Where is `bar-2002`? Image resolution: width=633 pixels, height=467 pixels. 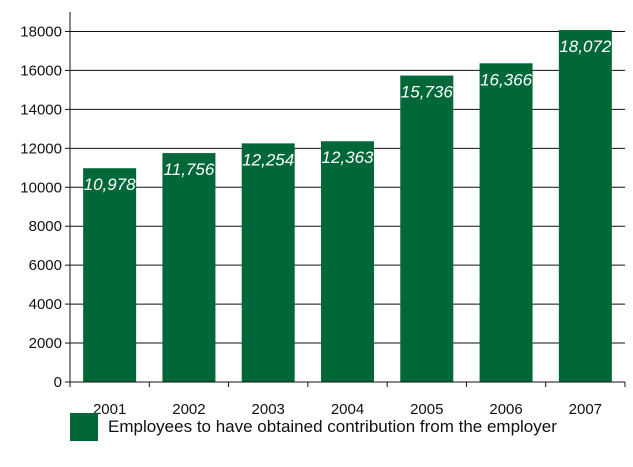 bar-2002 is located at coordinates (189, 267).